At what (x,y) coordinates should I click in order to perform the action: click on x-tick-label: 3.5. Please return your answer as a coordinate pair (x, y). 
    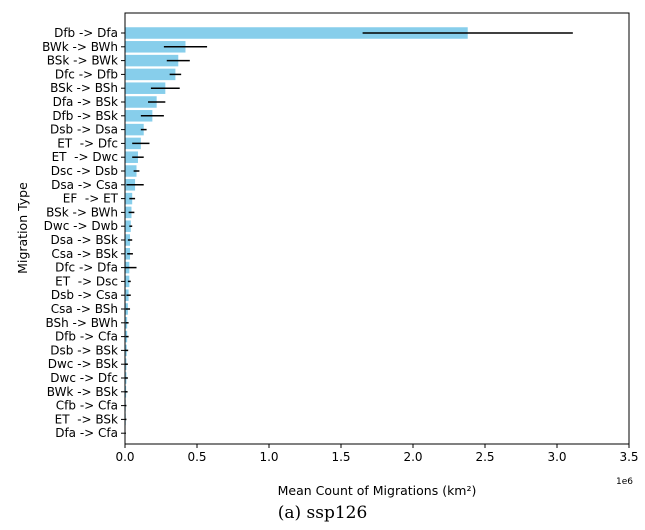
    Looking at the image, I should click on (628, 457).